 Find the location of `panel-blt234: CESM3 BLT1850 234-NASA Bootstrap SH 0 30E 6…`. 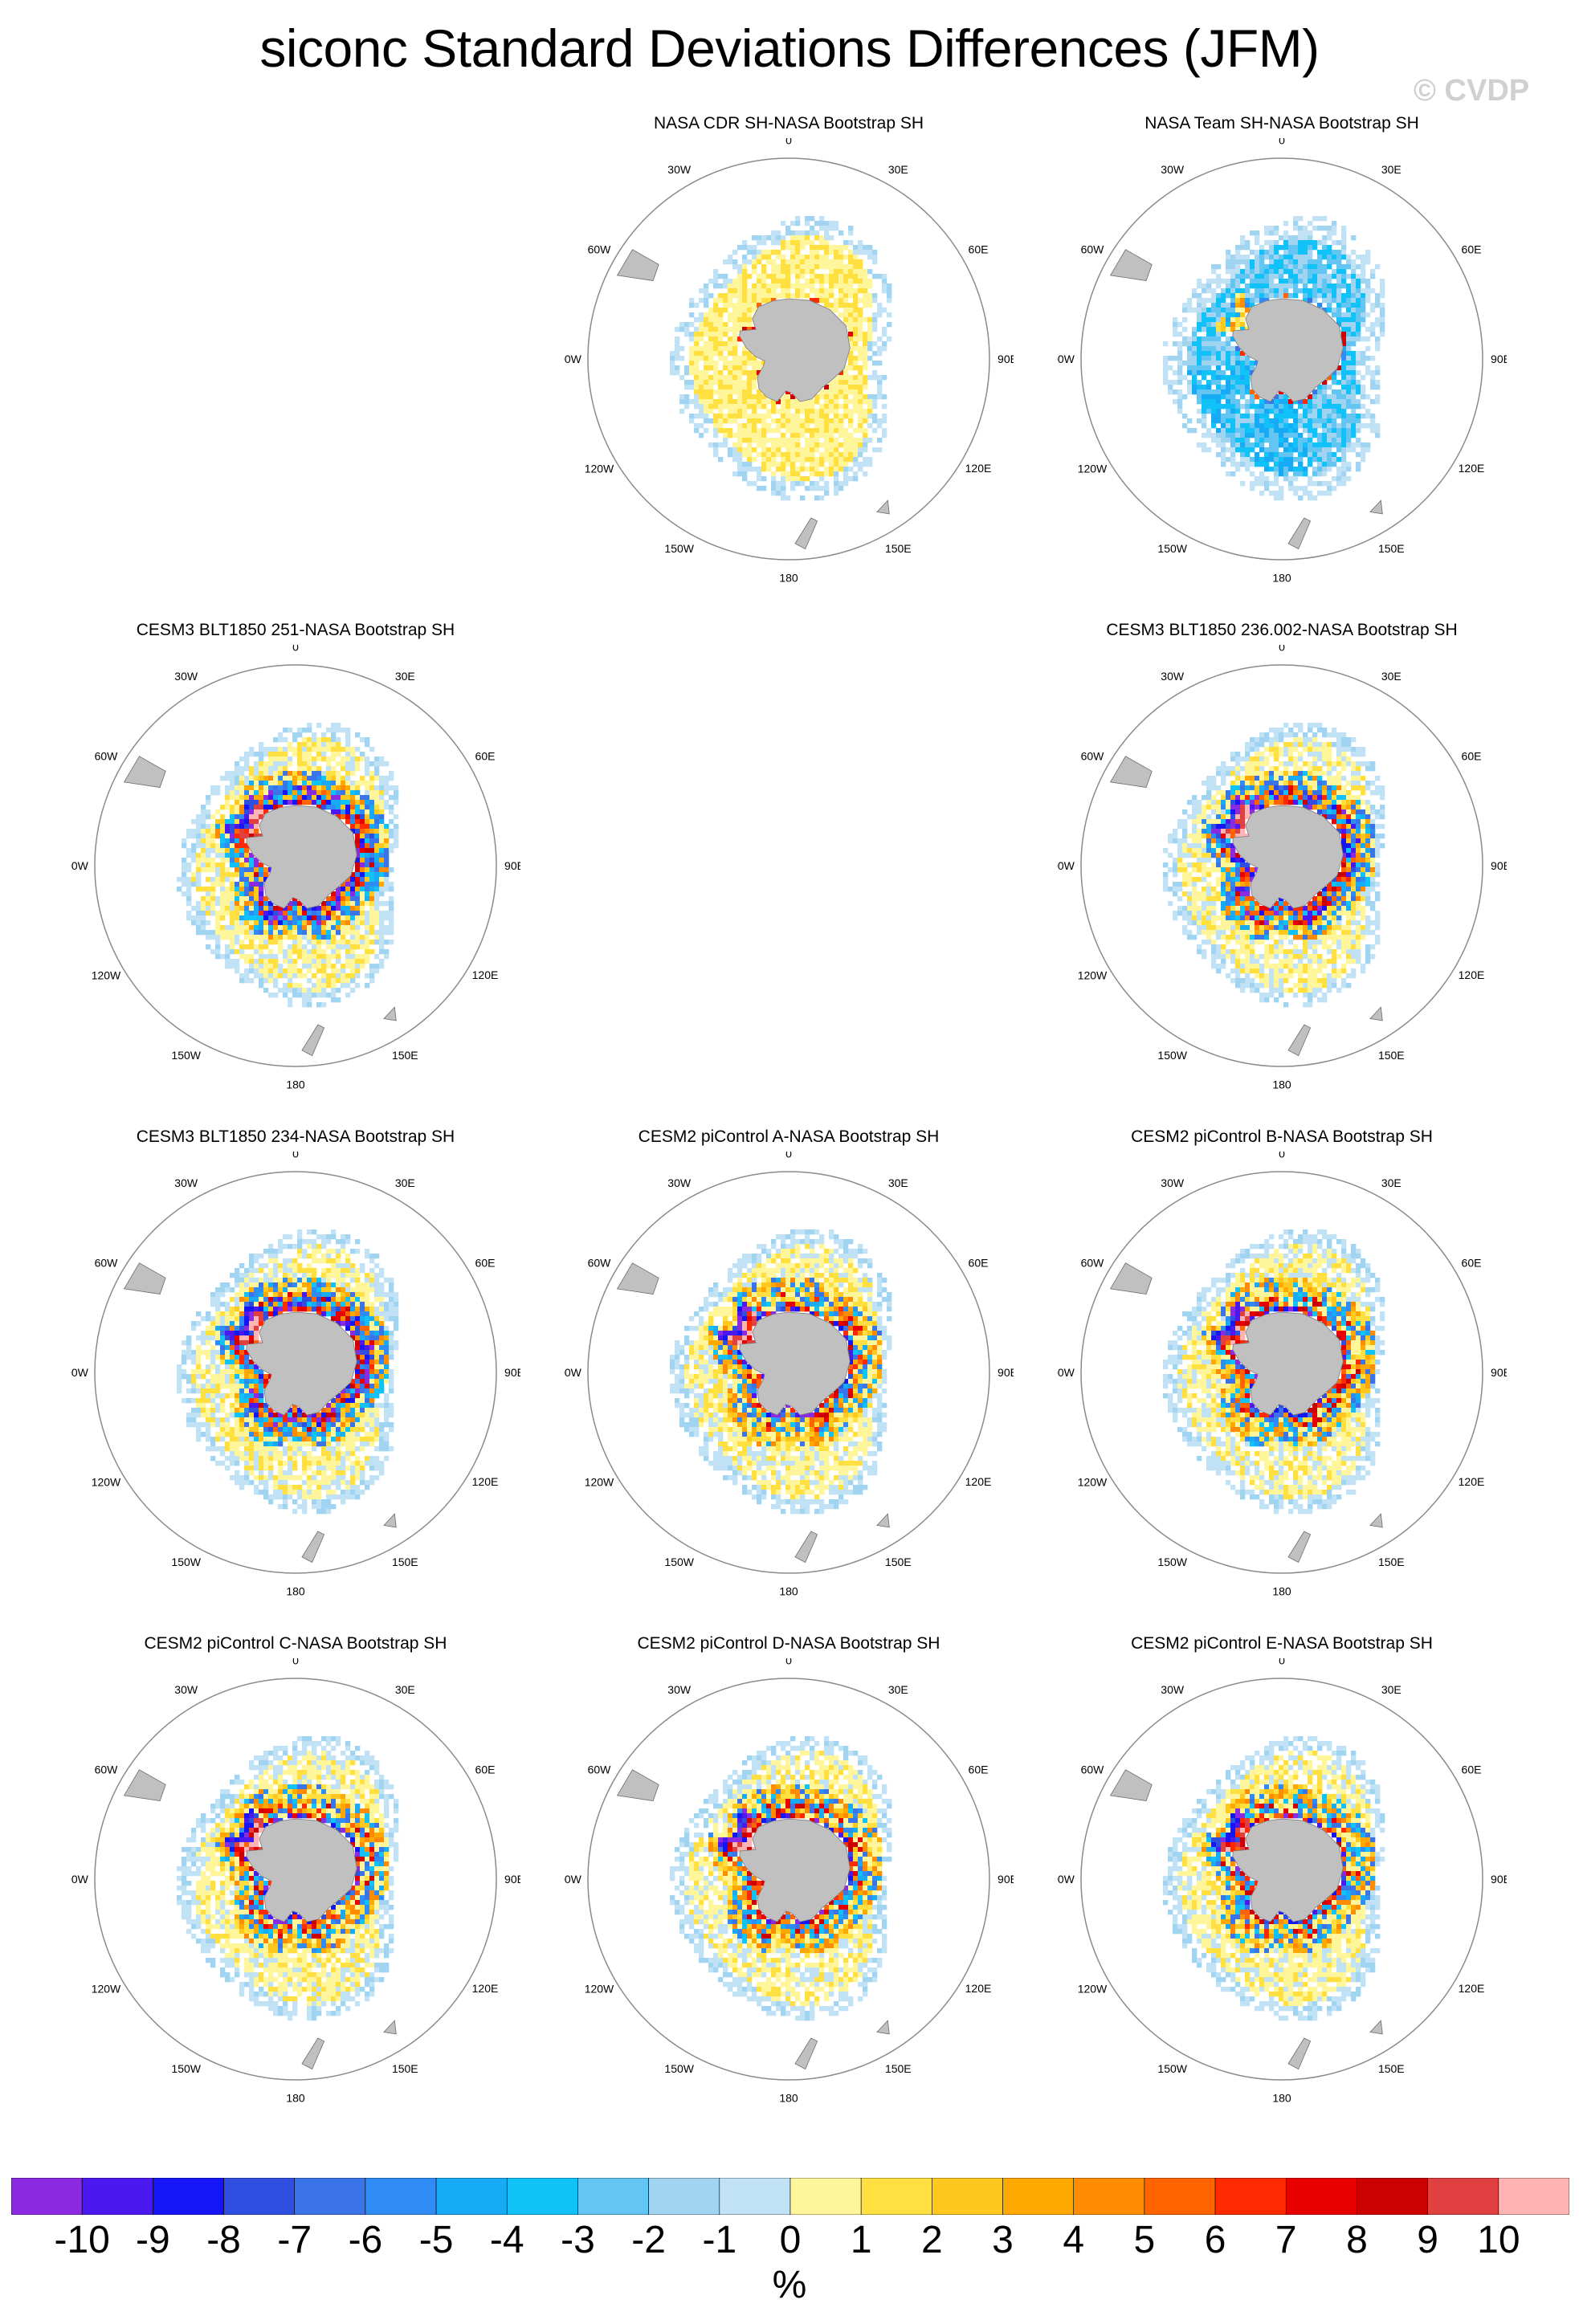

panel-blt234: CESM3 BLT1850 234-NASA Bootstrap SH 0 30E 6… is located at coordinates (295, 1368).